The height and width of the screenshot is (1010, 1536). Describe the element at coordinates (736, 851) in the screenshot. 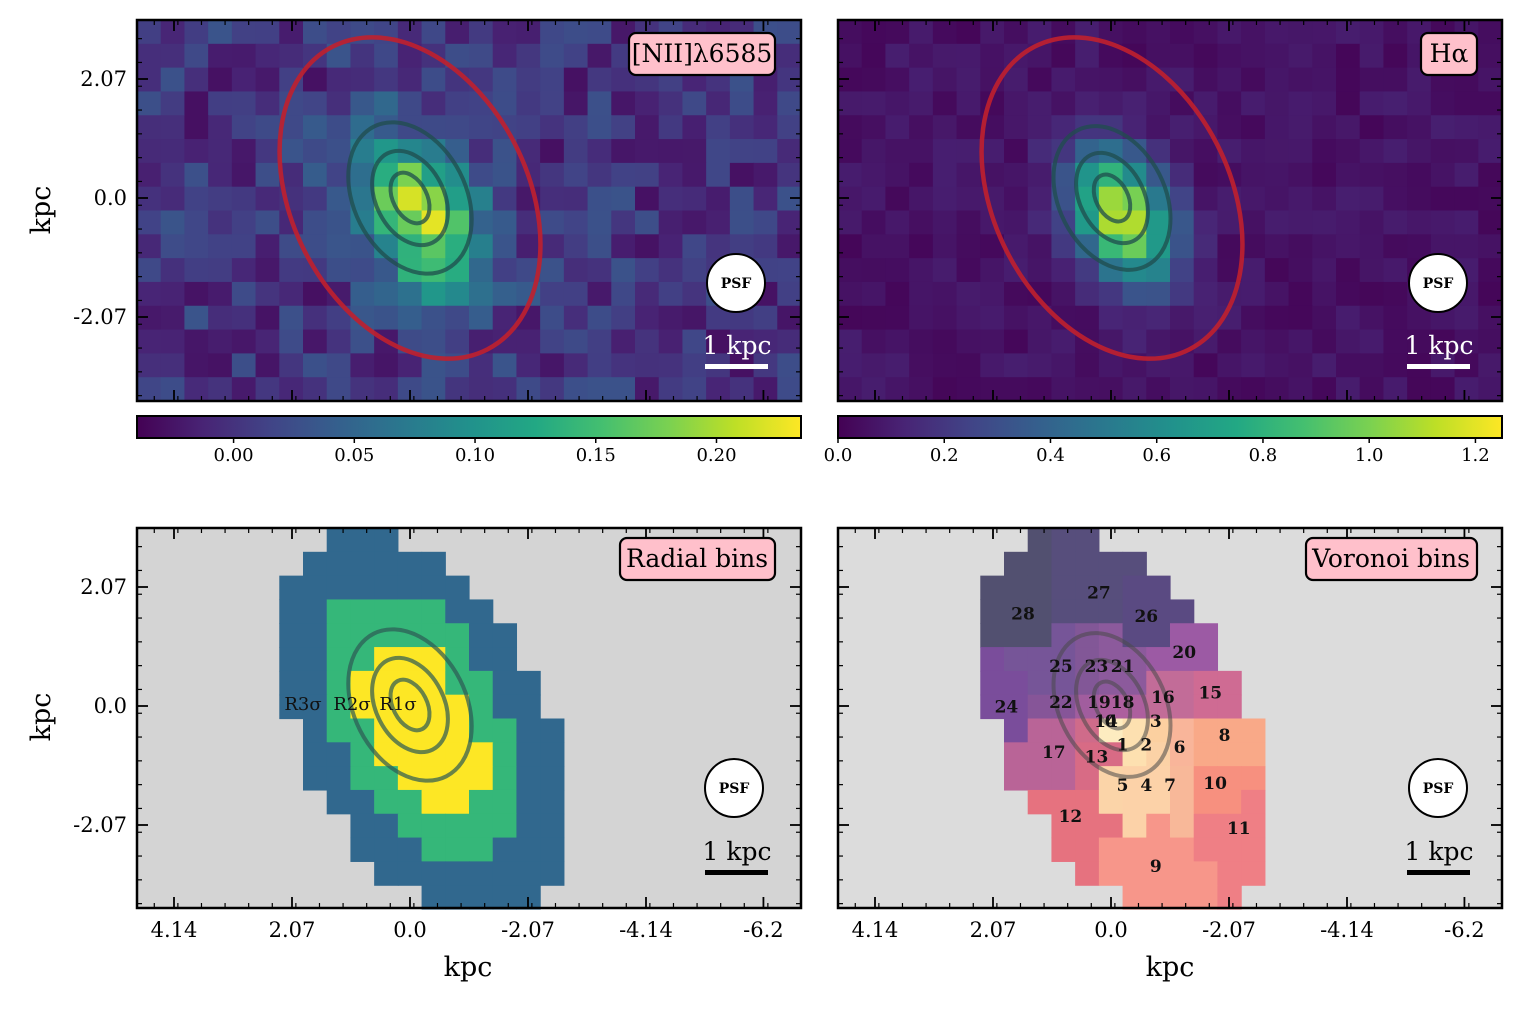

I see `radial-scale-label: 1 kpc` at that location.